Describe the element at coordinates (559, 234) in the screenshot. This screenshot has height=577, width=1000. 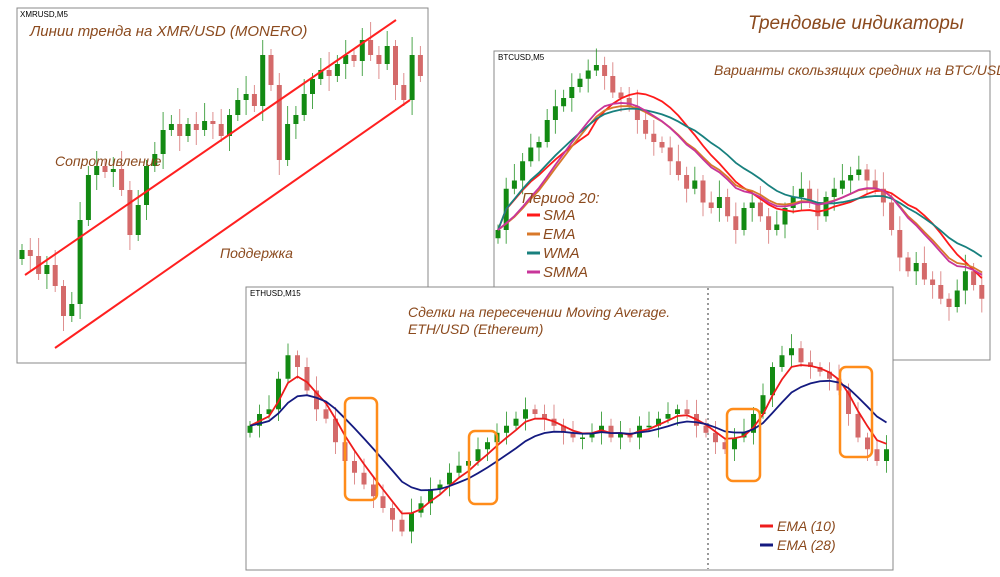
I see `legend-label: EMA` at that location.